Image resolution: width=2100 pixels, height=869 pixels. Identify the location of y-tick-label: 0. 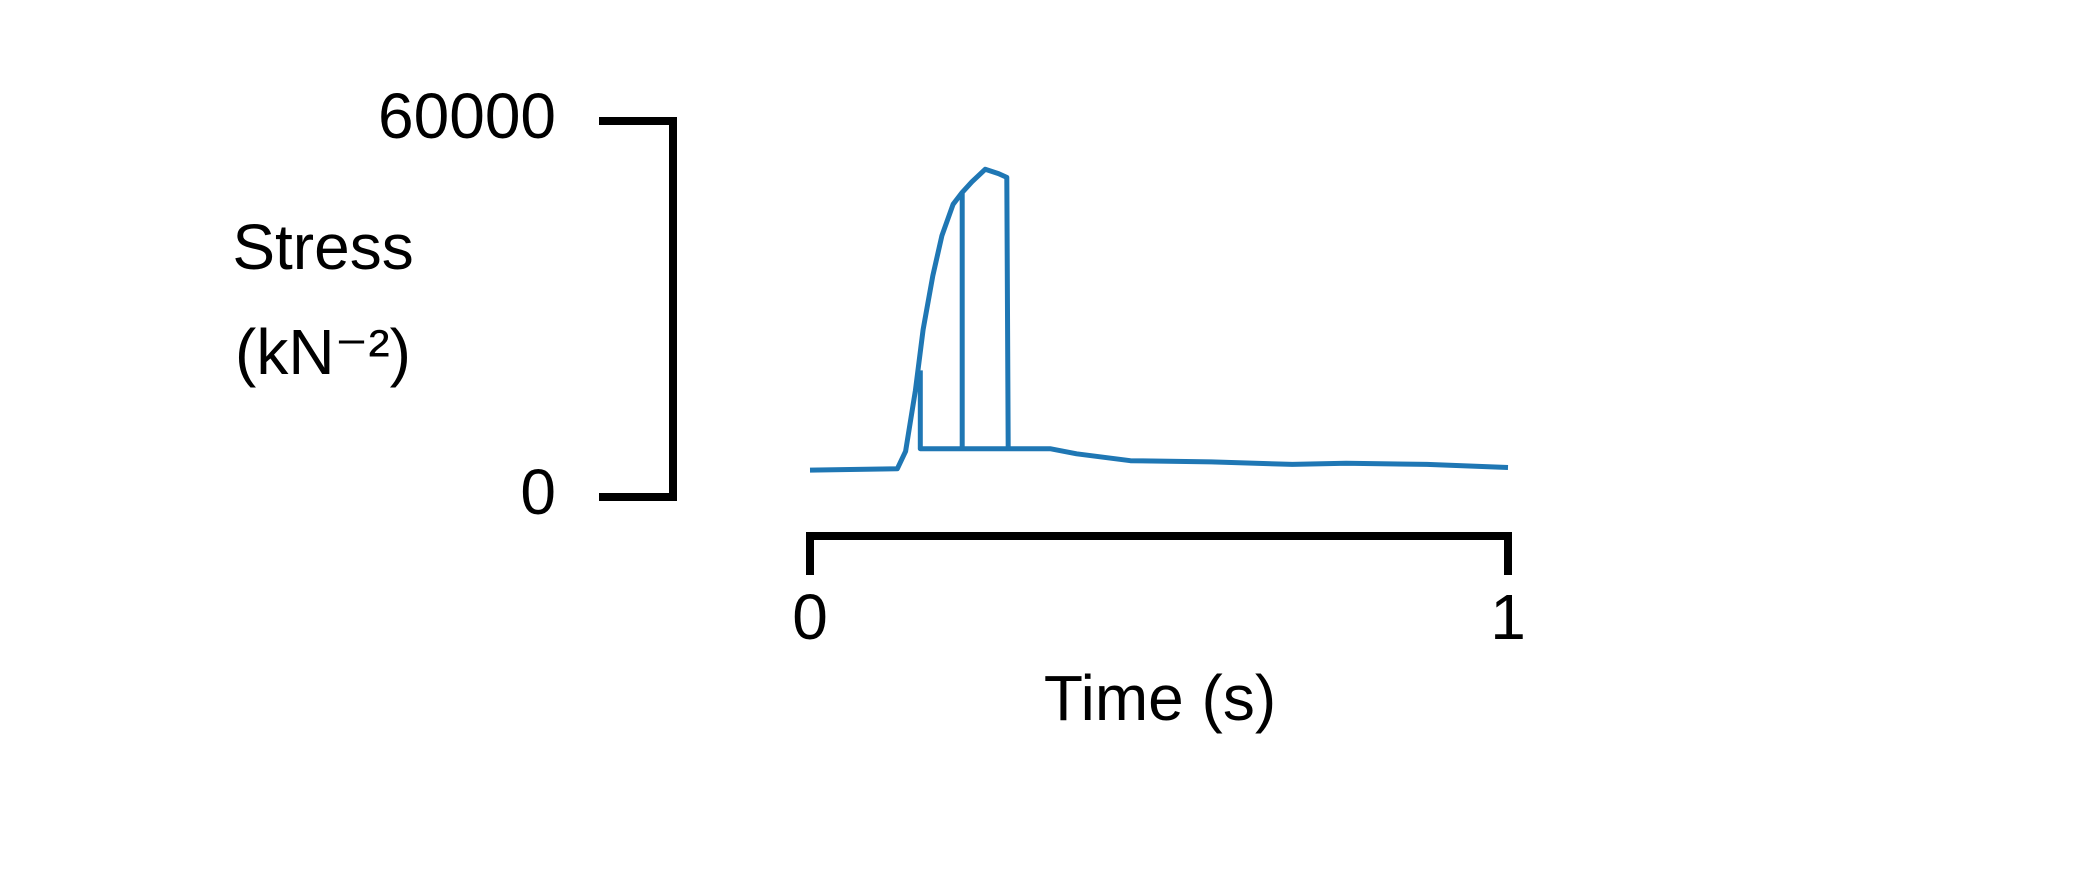
(538, 492).